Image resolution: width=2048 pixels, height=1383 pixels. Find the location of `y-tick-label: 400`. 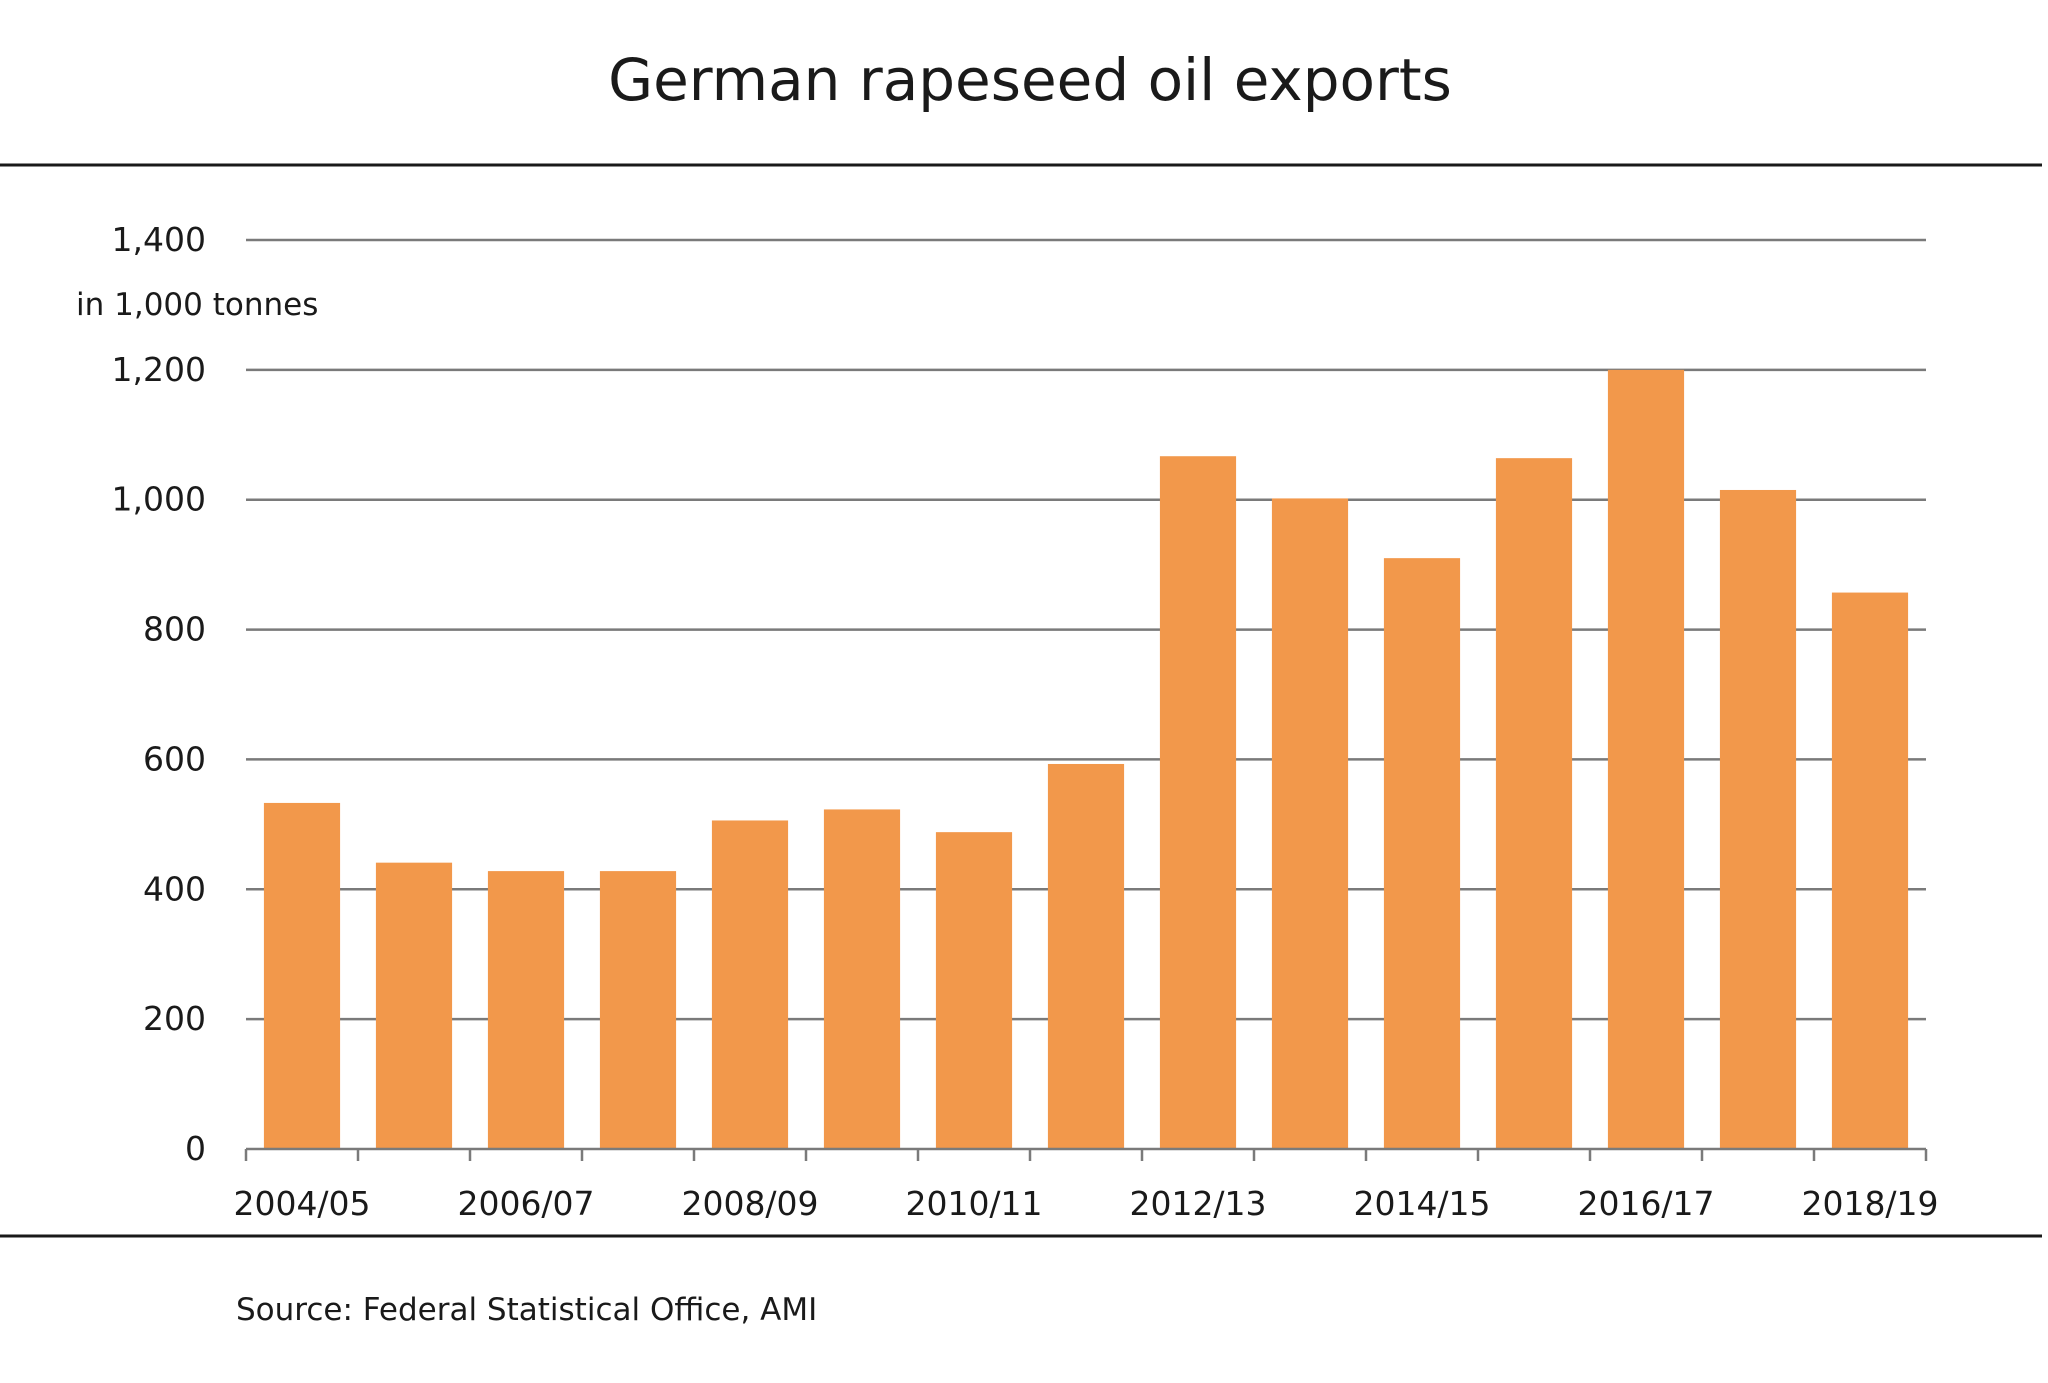

y-tick-label: 400 is located at coordinates (174, 888).